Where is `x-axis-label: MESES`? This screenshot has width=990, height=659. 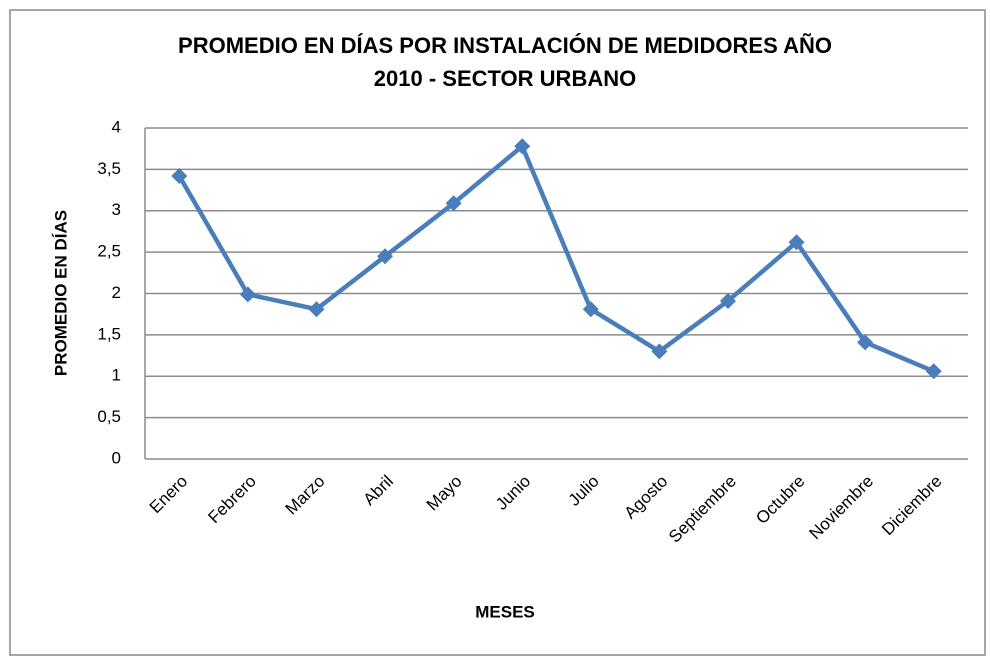
x-axis-label: MESES is located at coordinates (505, 611).